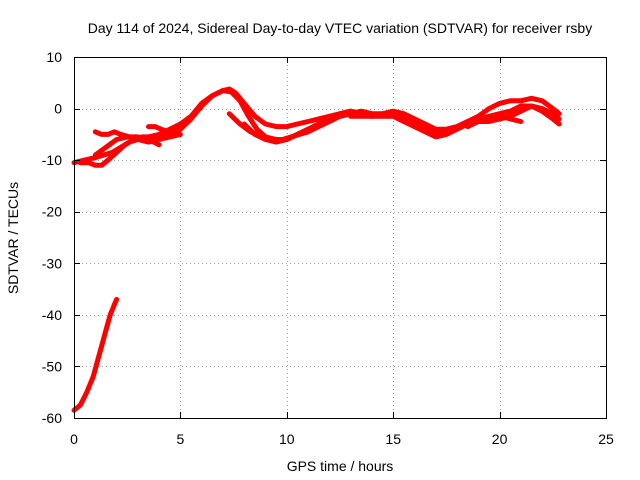 This screenshot has width=640, height=480. I want to click on x-tick-label: 25, so click(606, 439).